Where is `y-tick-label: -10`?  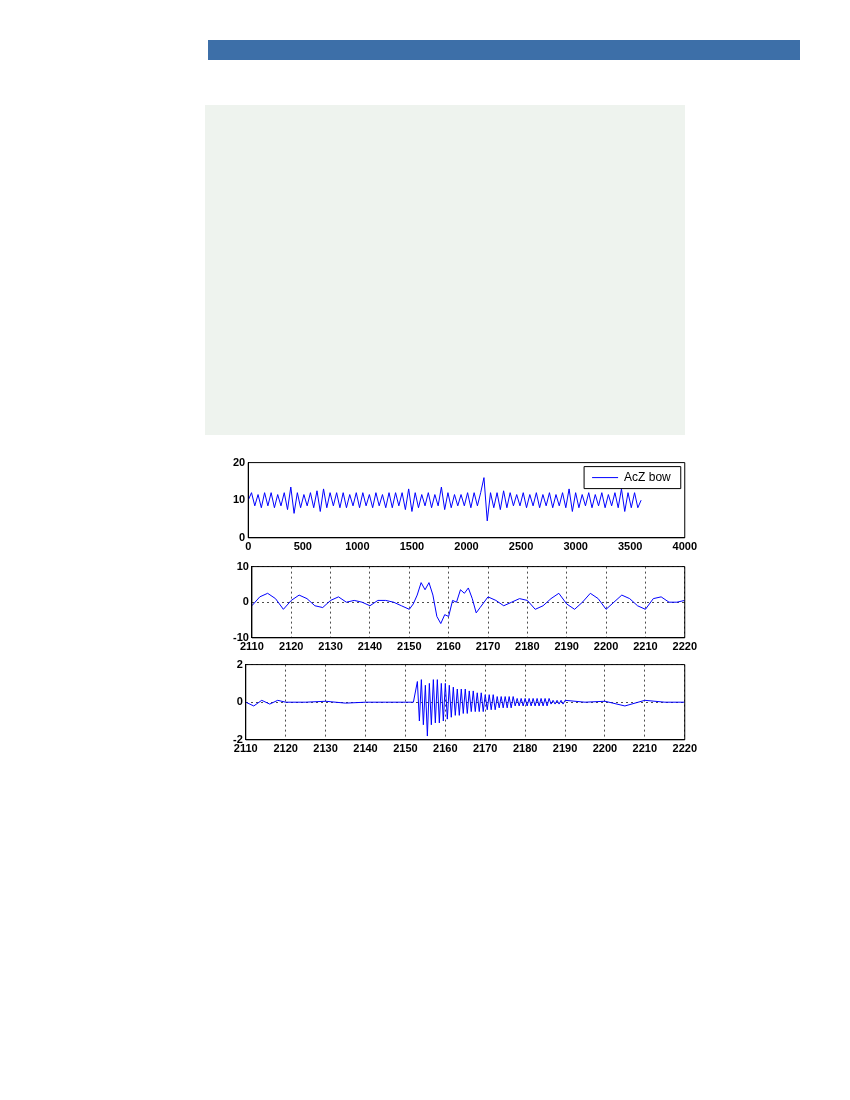
y-tick-label: -10 is located at coordinates (240, 636).